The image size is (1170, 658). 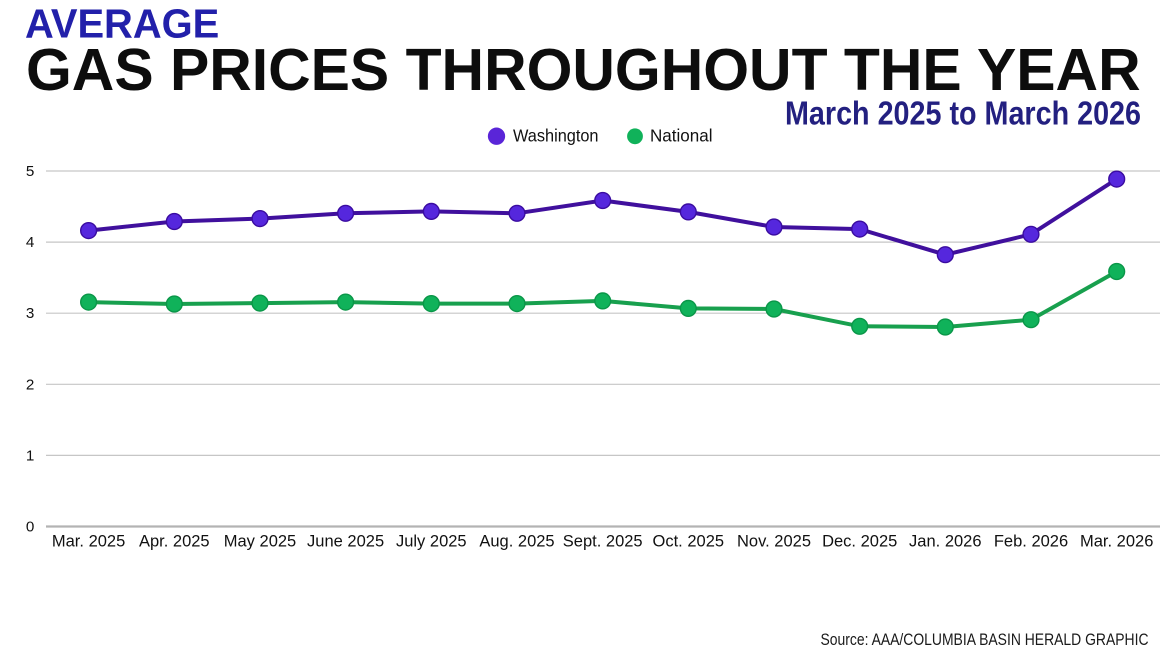 What do you see at coordinates (260, 542) in the screenshot?
I see `svg-text: May 2025` at bounding box center [260, 542].